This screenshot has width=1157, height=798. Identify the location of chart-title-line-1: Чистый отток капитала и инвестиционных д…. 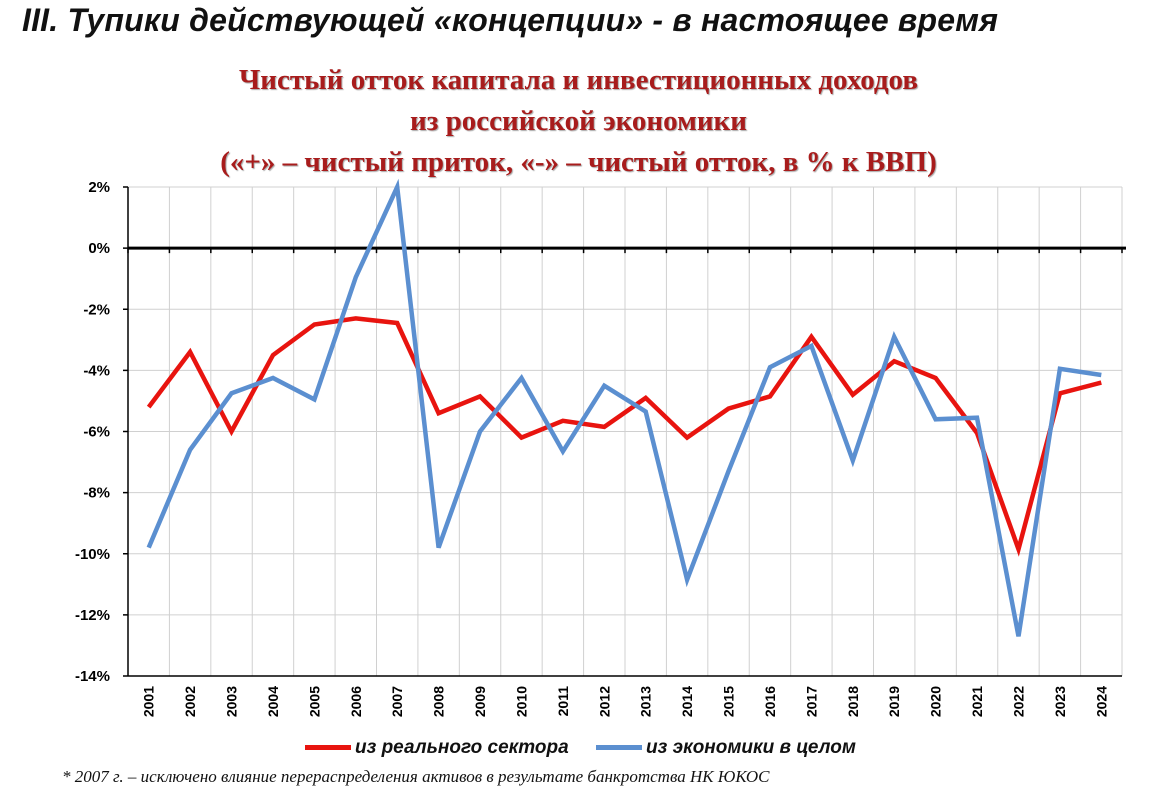
(578, 80).